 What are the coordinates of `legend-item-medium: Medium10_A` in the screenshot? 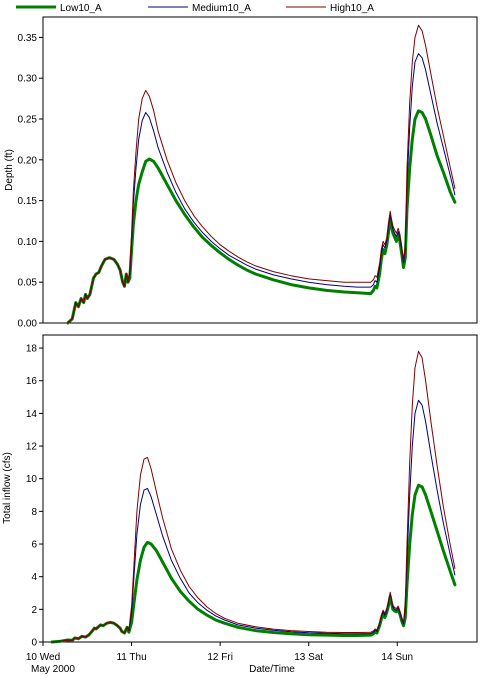 It's located at (199, 8).